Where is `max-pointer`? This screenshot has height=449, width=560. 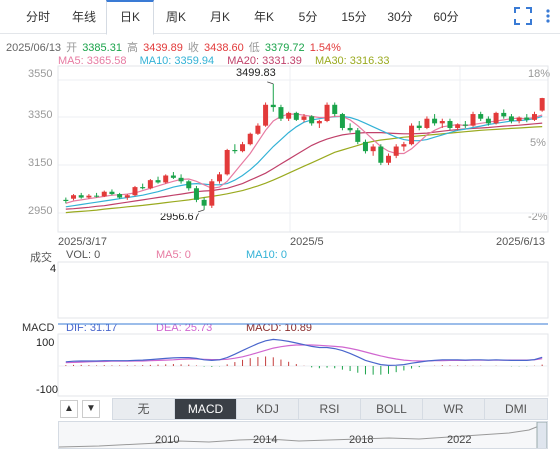 max-pointer is located at coordinates (270, 83).